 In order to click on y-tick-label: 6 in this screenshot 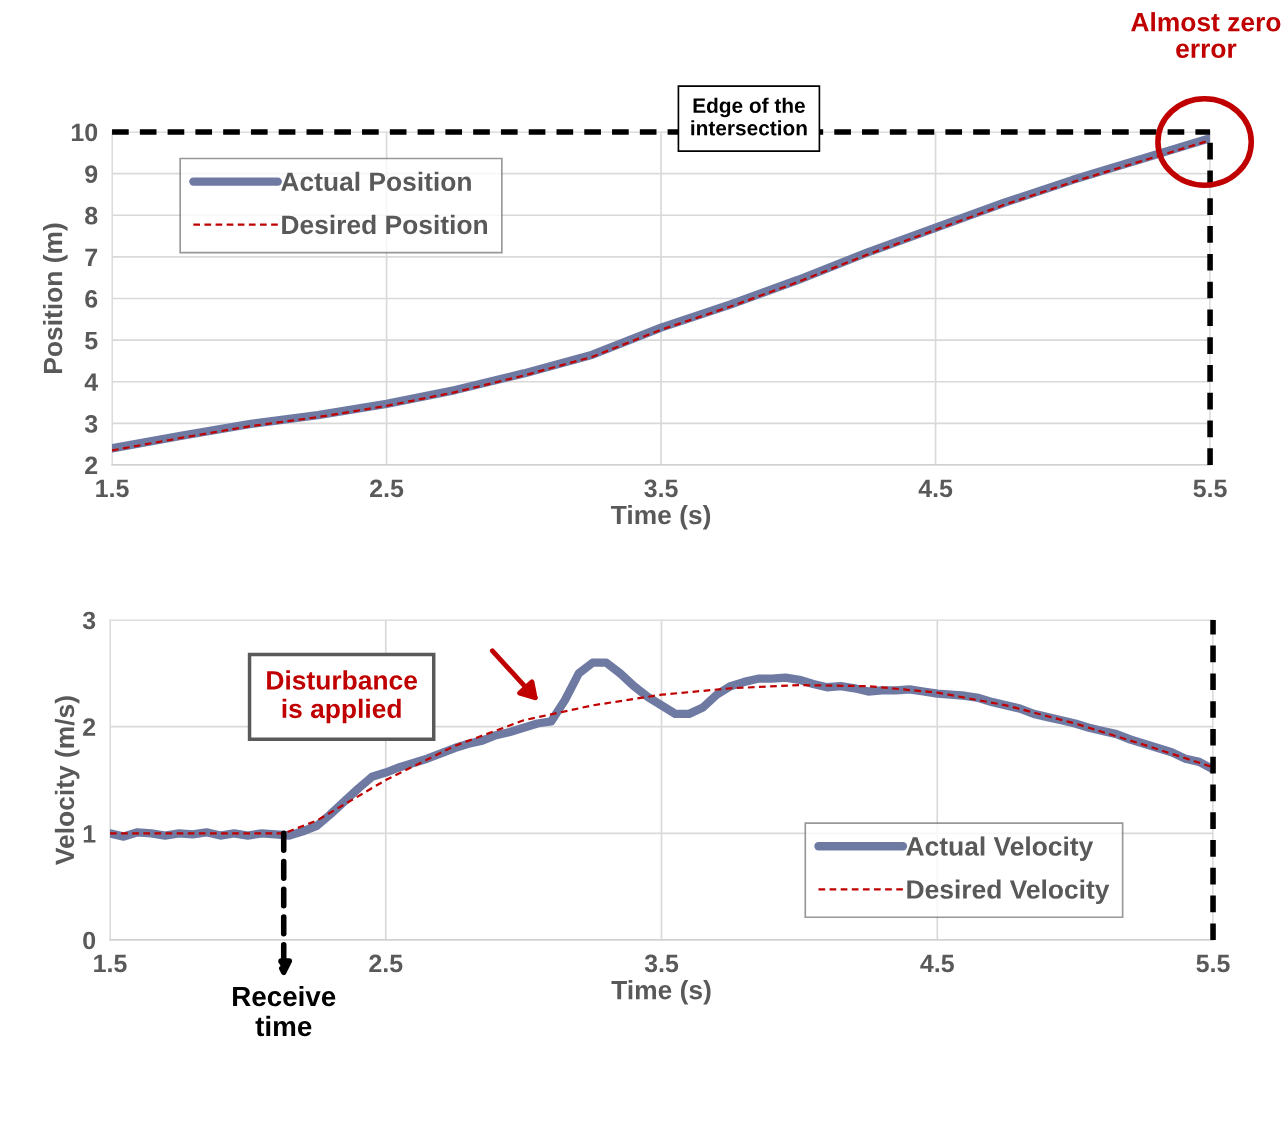, I will do `click(91, 299)`.